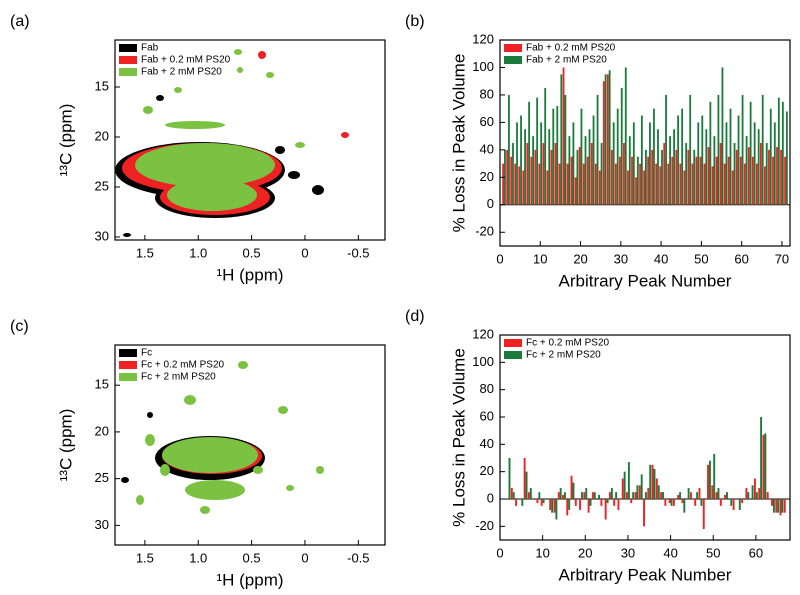 This screenshot has height=595, width=800. I want to click on legend-label: Fc + 0.2 mM PS20, so click(183, 365).